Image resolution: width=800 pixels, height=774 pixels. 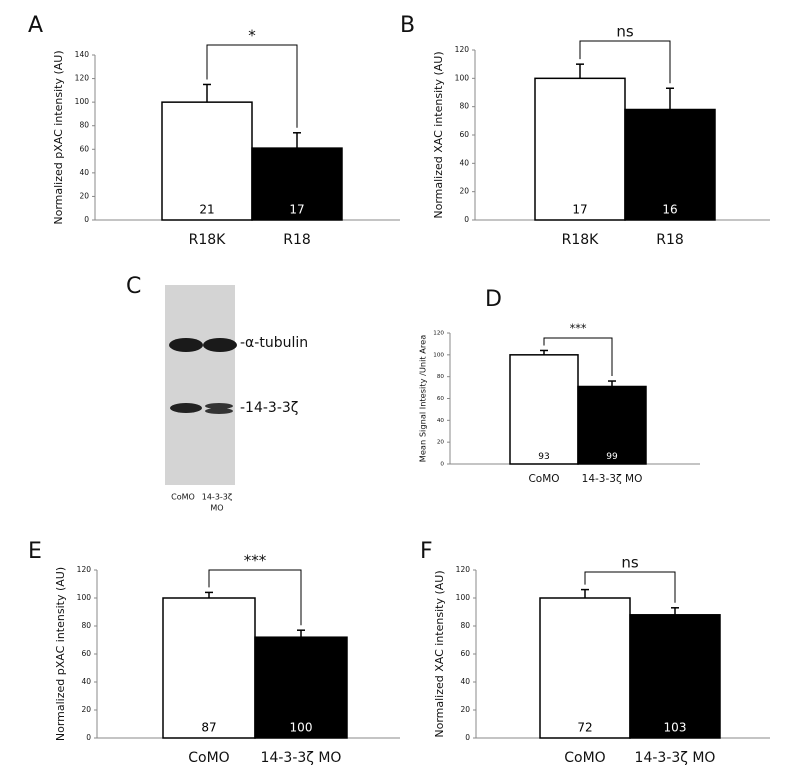 I want to click on lane-label: CoMO, so click(x=183, y=497).